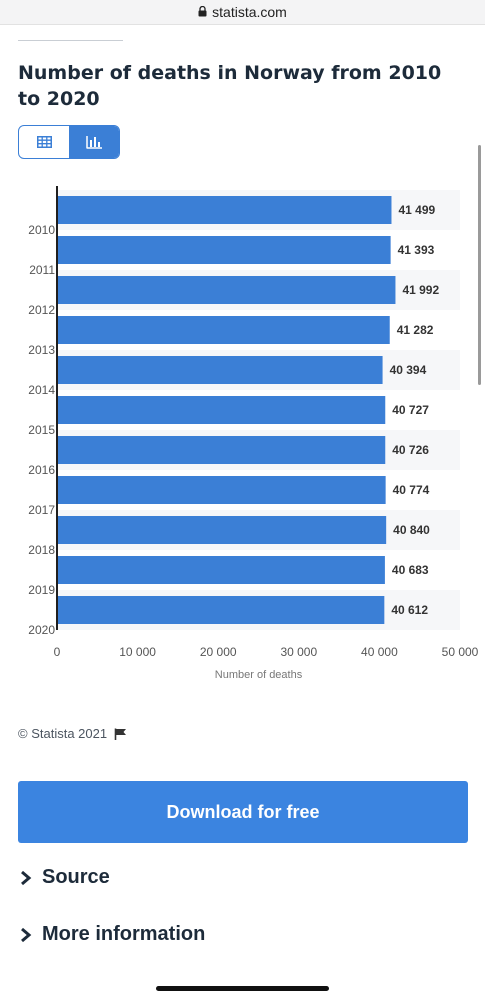 The height and width of the screenshot is (1000, 485). I want to click on table-view-button, so click(44, 142).